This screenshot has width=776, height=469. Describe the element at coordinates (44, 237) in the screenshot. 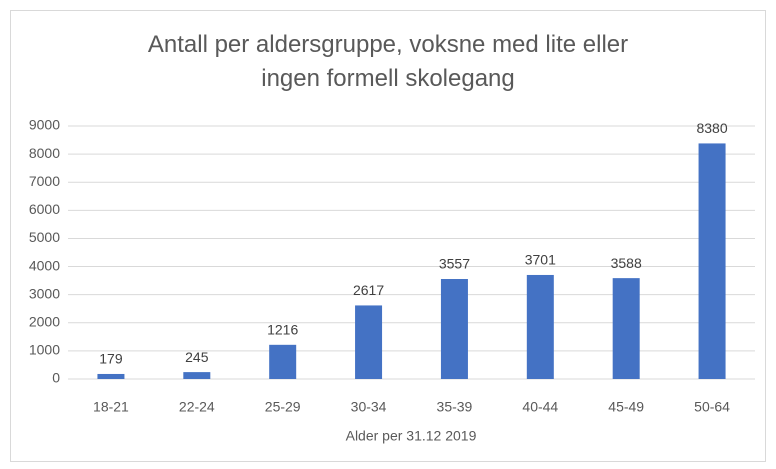

I see `y-tick-label: 5000` at that location.